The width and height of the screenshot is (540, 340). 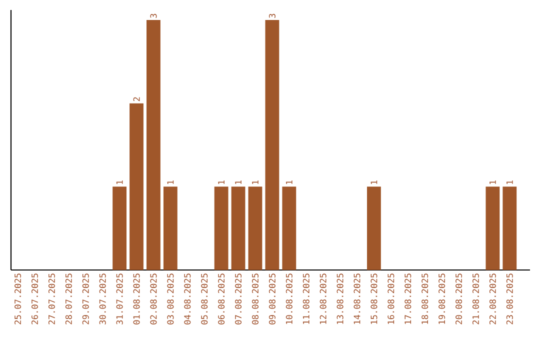 I want to click on x-tick-label: 19.08.2025, so click(x=442, y=299).